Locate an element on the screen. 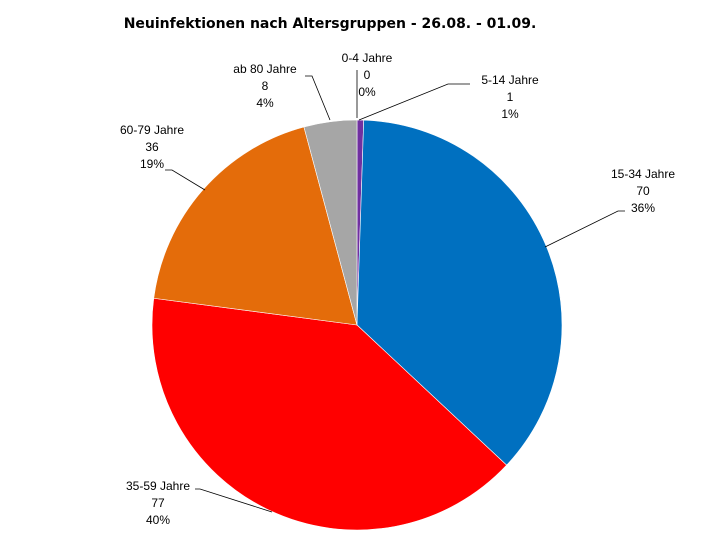  data-label-category: 15-34 Jahre is located at coordinates (643, 174).